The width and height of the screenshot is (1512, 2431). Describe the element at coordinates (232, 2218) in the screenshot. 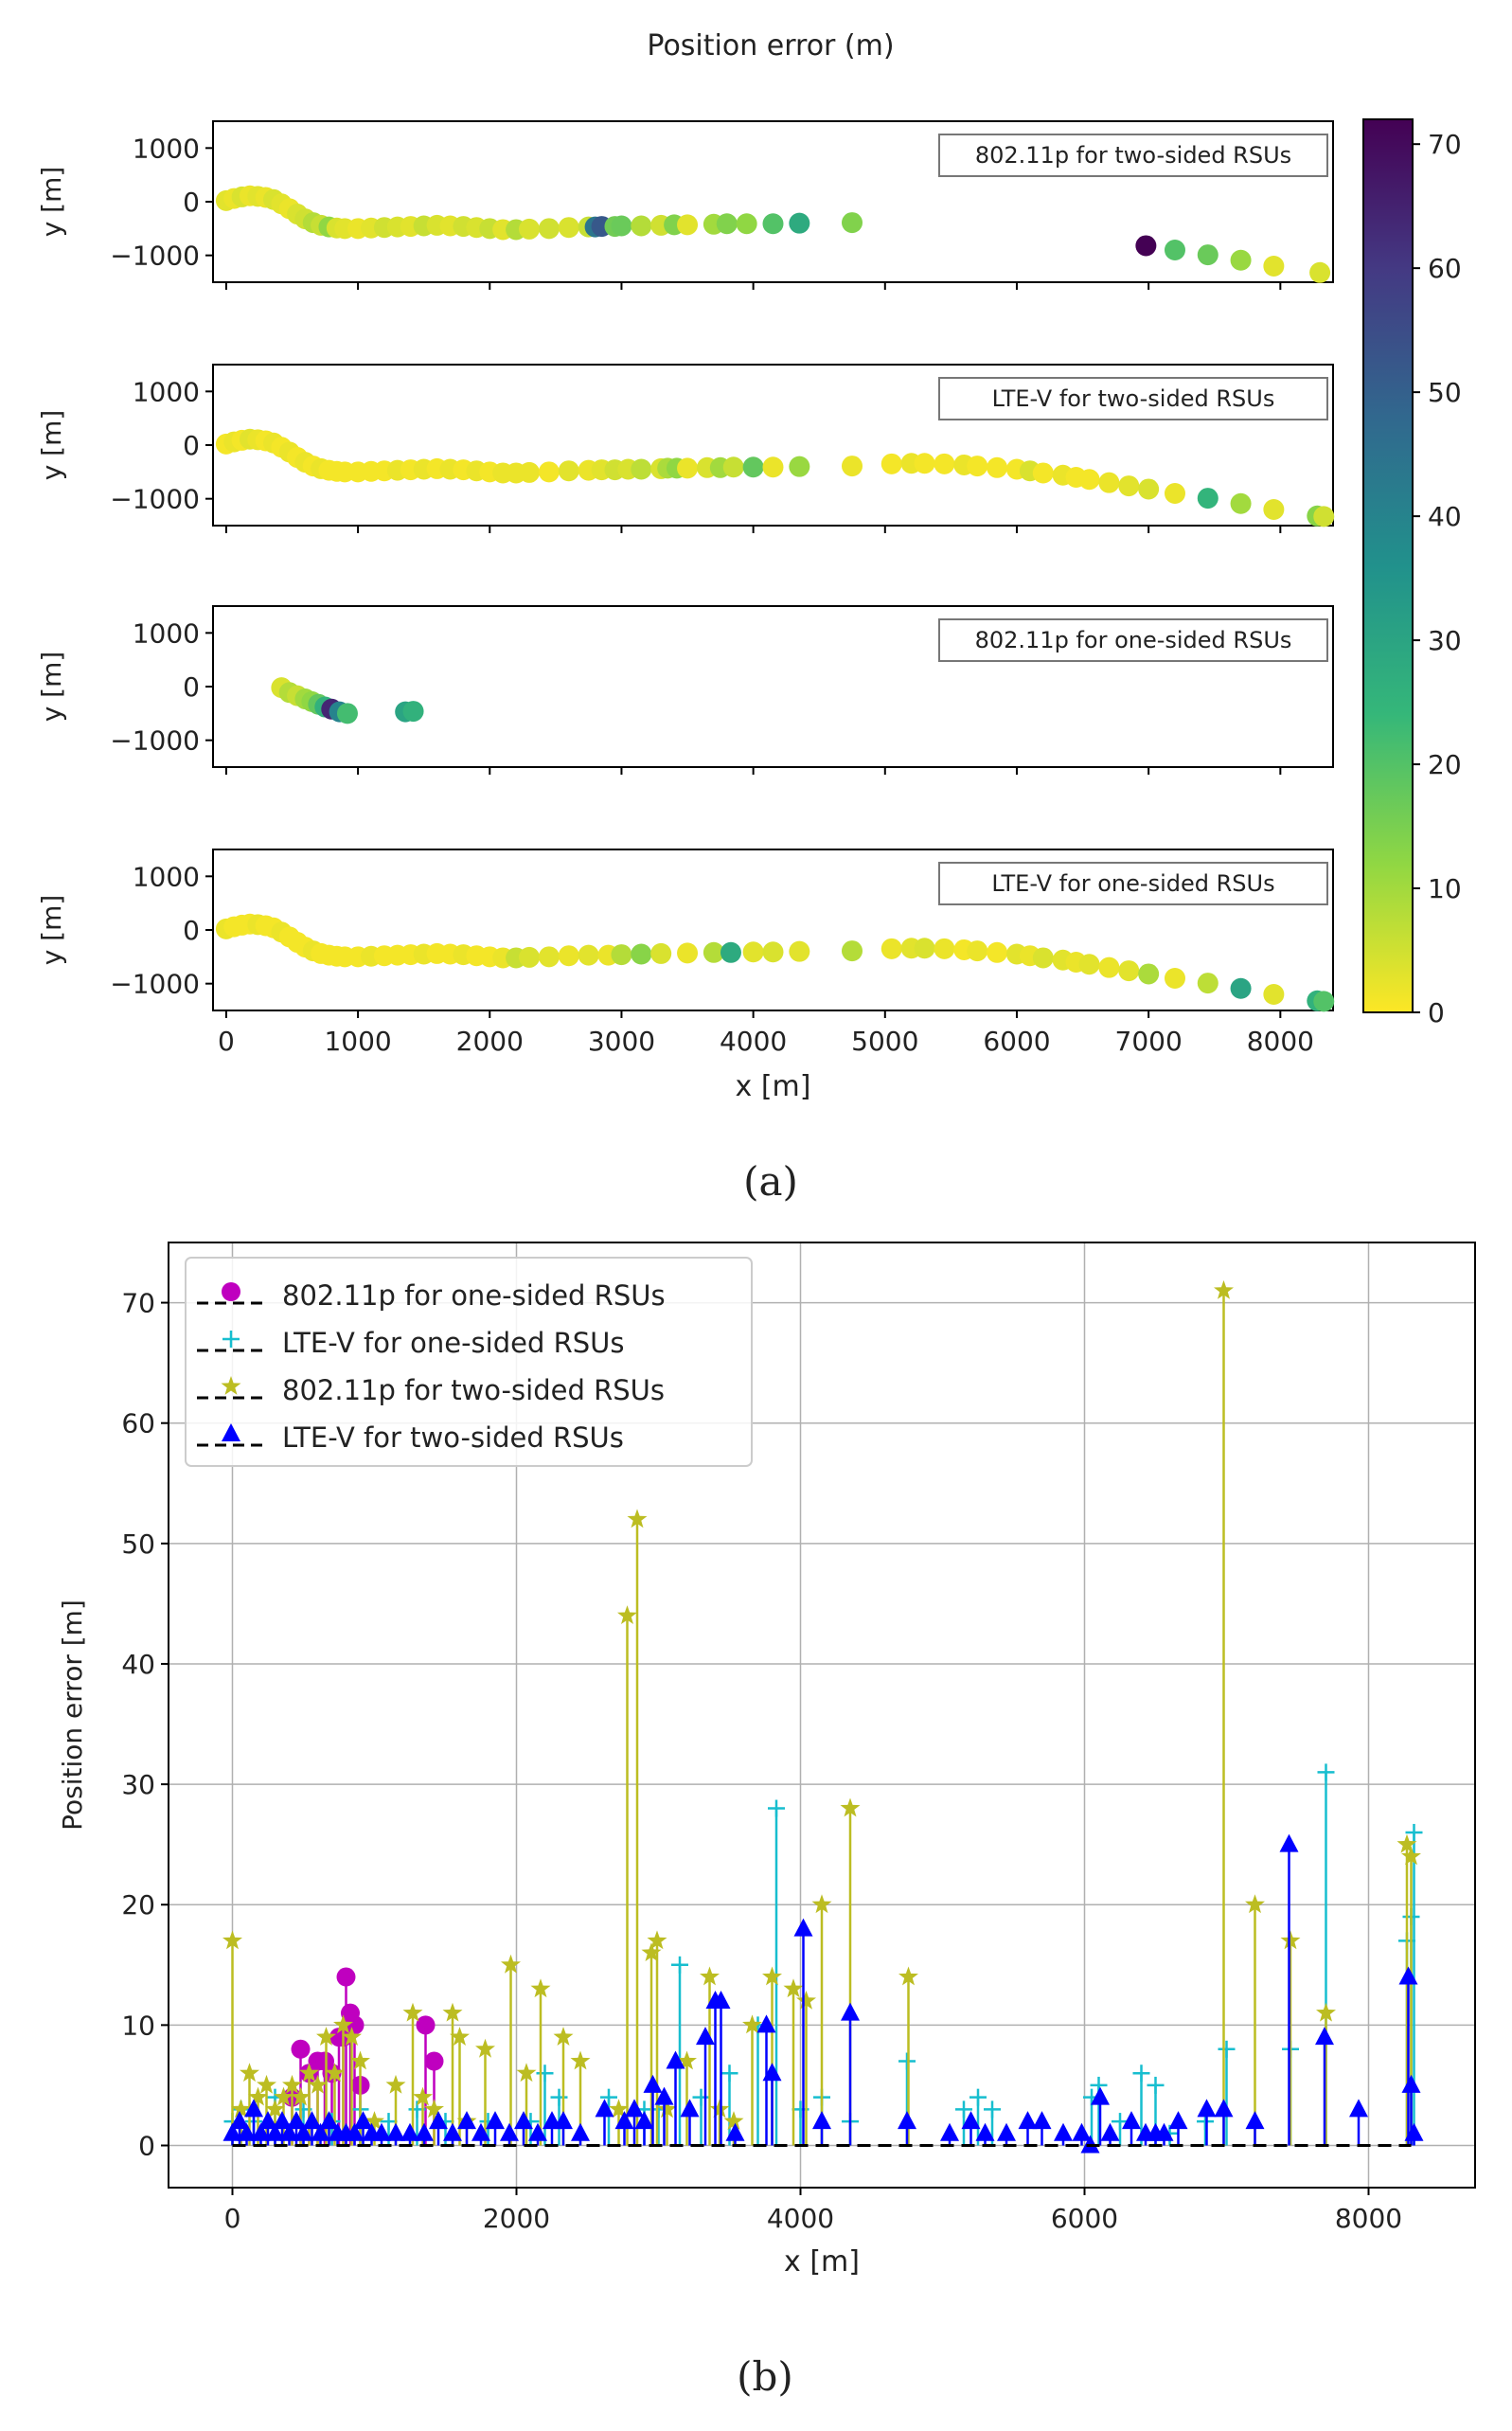

I see `x-tick-label: 0` at that location.